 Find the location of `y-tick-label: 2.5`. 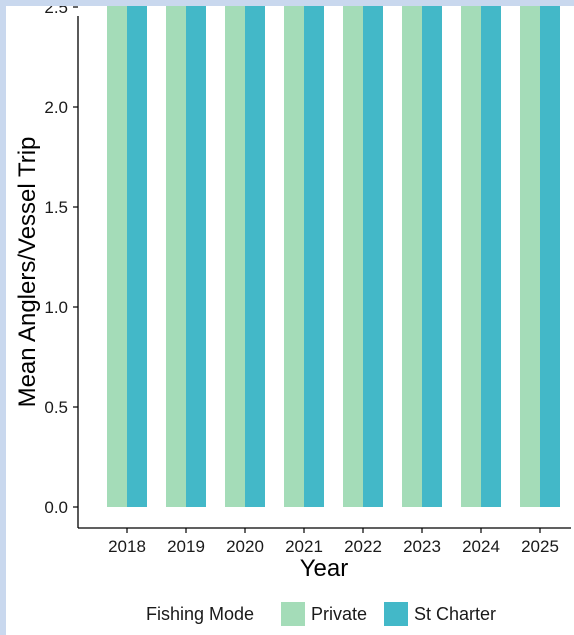

y-tick-label: 2.5 is located at coordinates (56, 11).